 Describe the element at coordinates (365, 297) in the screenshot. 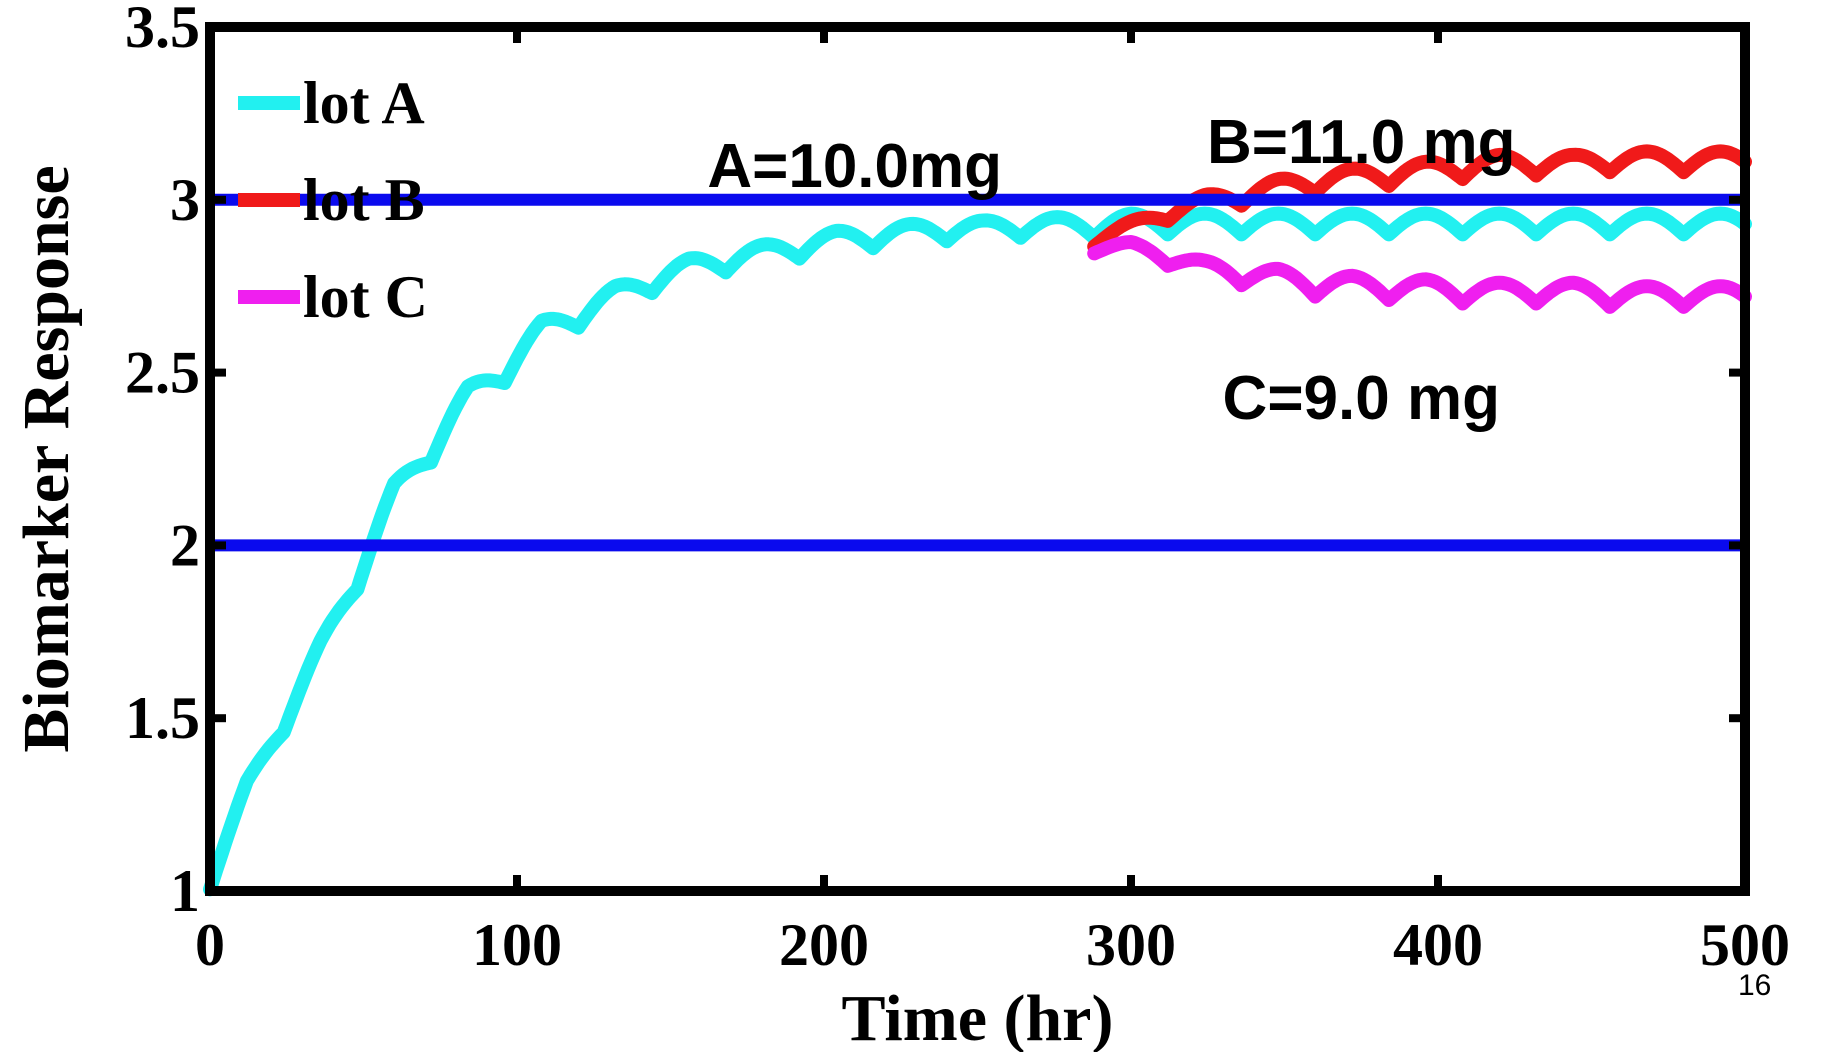

I see `legend-label: lot C` at that location.